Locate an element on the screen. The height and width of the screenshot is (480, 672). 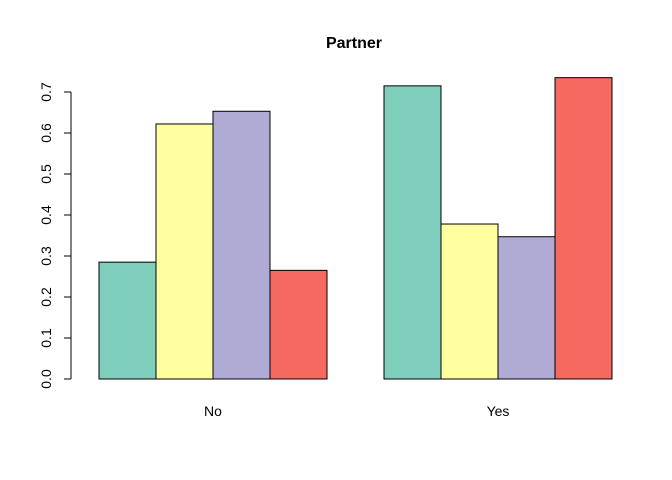
y-tick-label: 0.0 is located at coordinates (46, 379).